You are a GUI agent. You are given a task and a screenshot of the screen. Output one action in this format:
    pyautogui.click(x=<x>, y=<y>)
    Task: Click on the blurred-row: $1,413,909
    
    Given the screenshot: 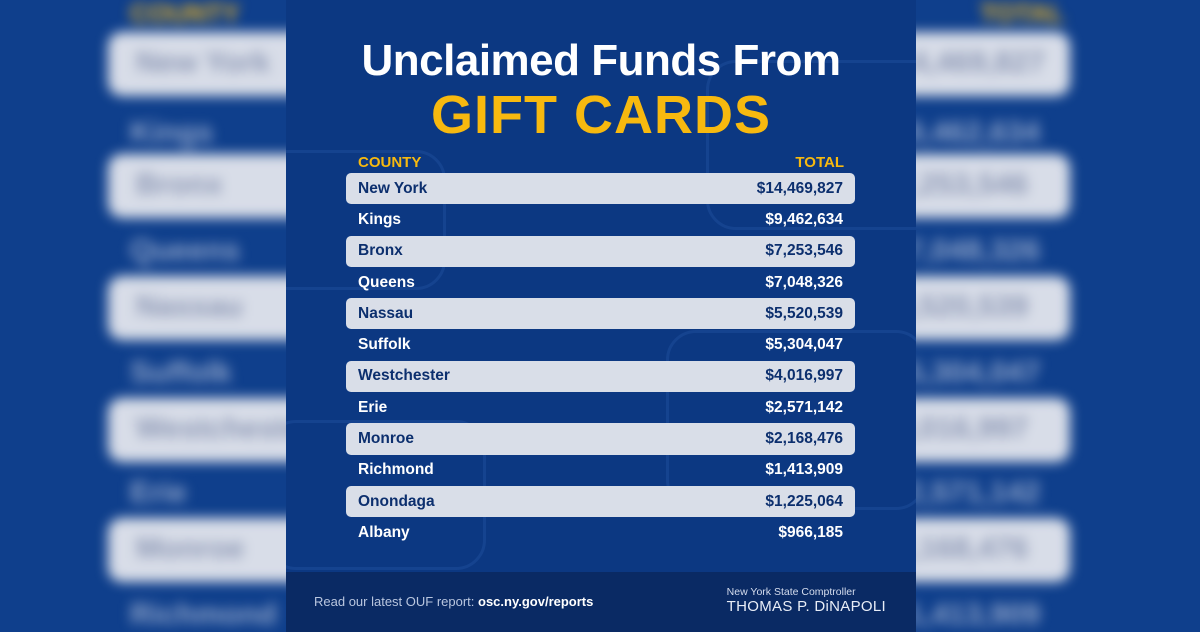 What is the action you would take?
    pyautogui.click(x=970, y=614)
    